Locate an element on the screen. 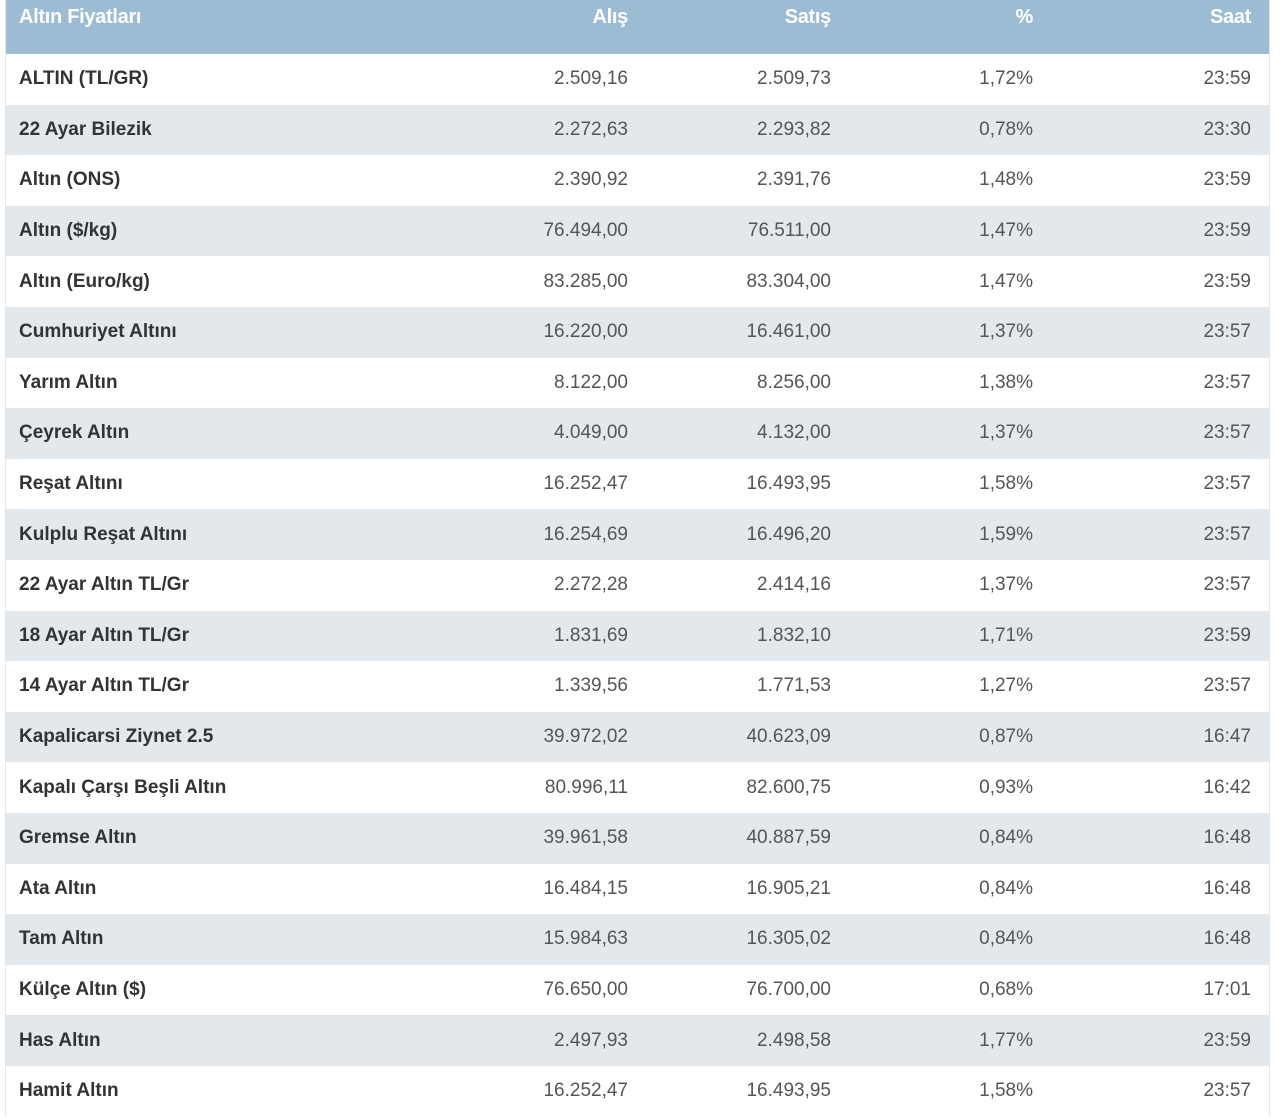 This screenshot has height=1118, width=1280. row-change: 0,93% is located at coordinates (1006, 787).